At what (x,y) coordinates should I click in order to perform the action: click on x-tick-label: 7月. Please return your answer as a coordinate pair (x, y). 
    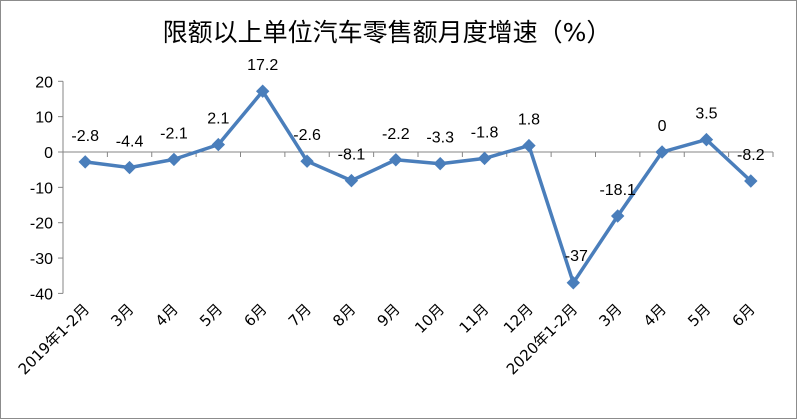
    Looking at the image, I should click on (300, 315).